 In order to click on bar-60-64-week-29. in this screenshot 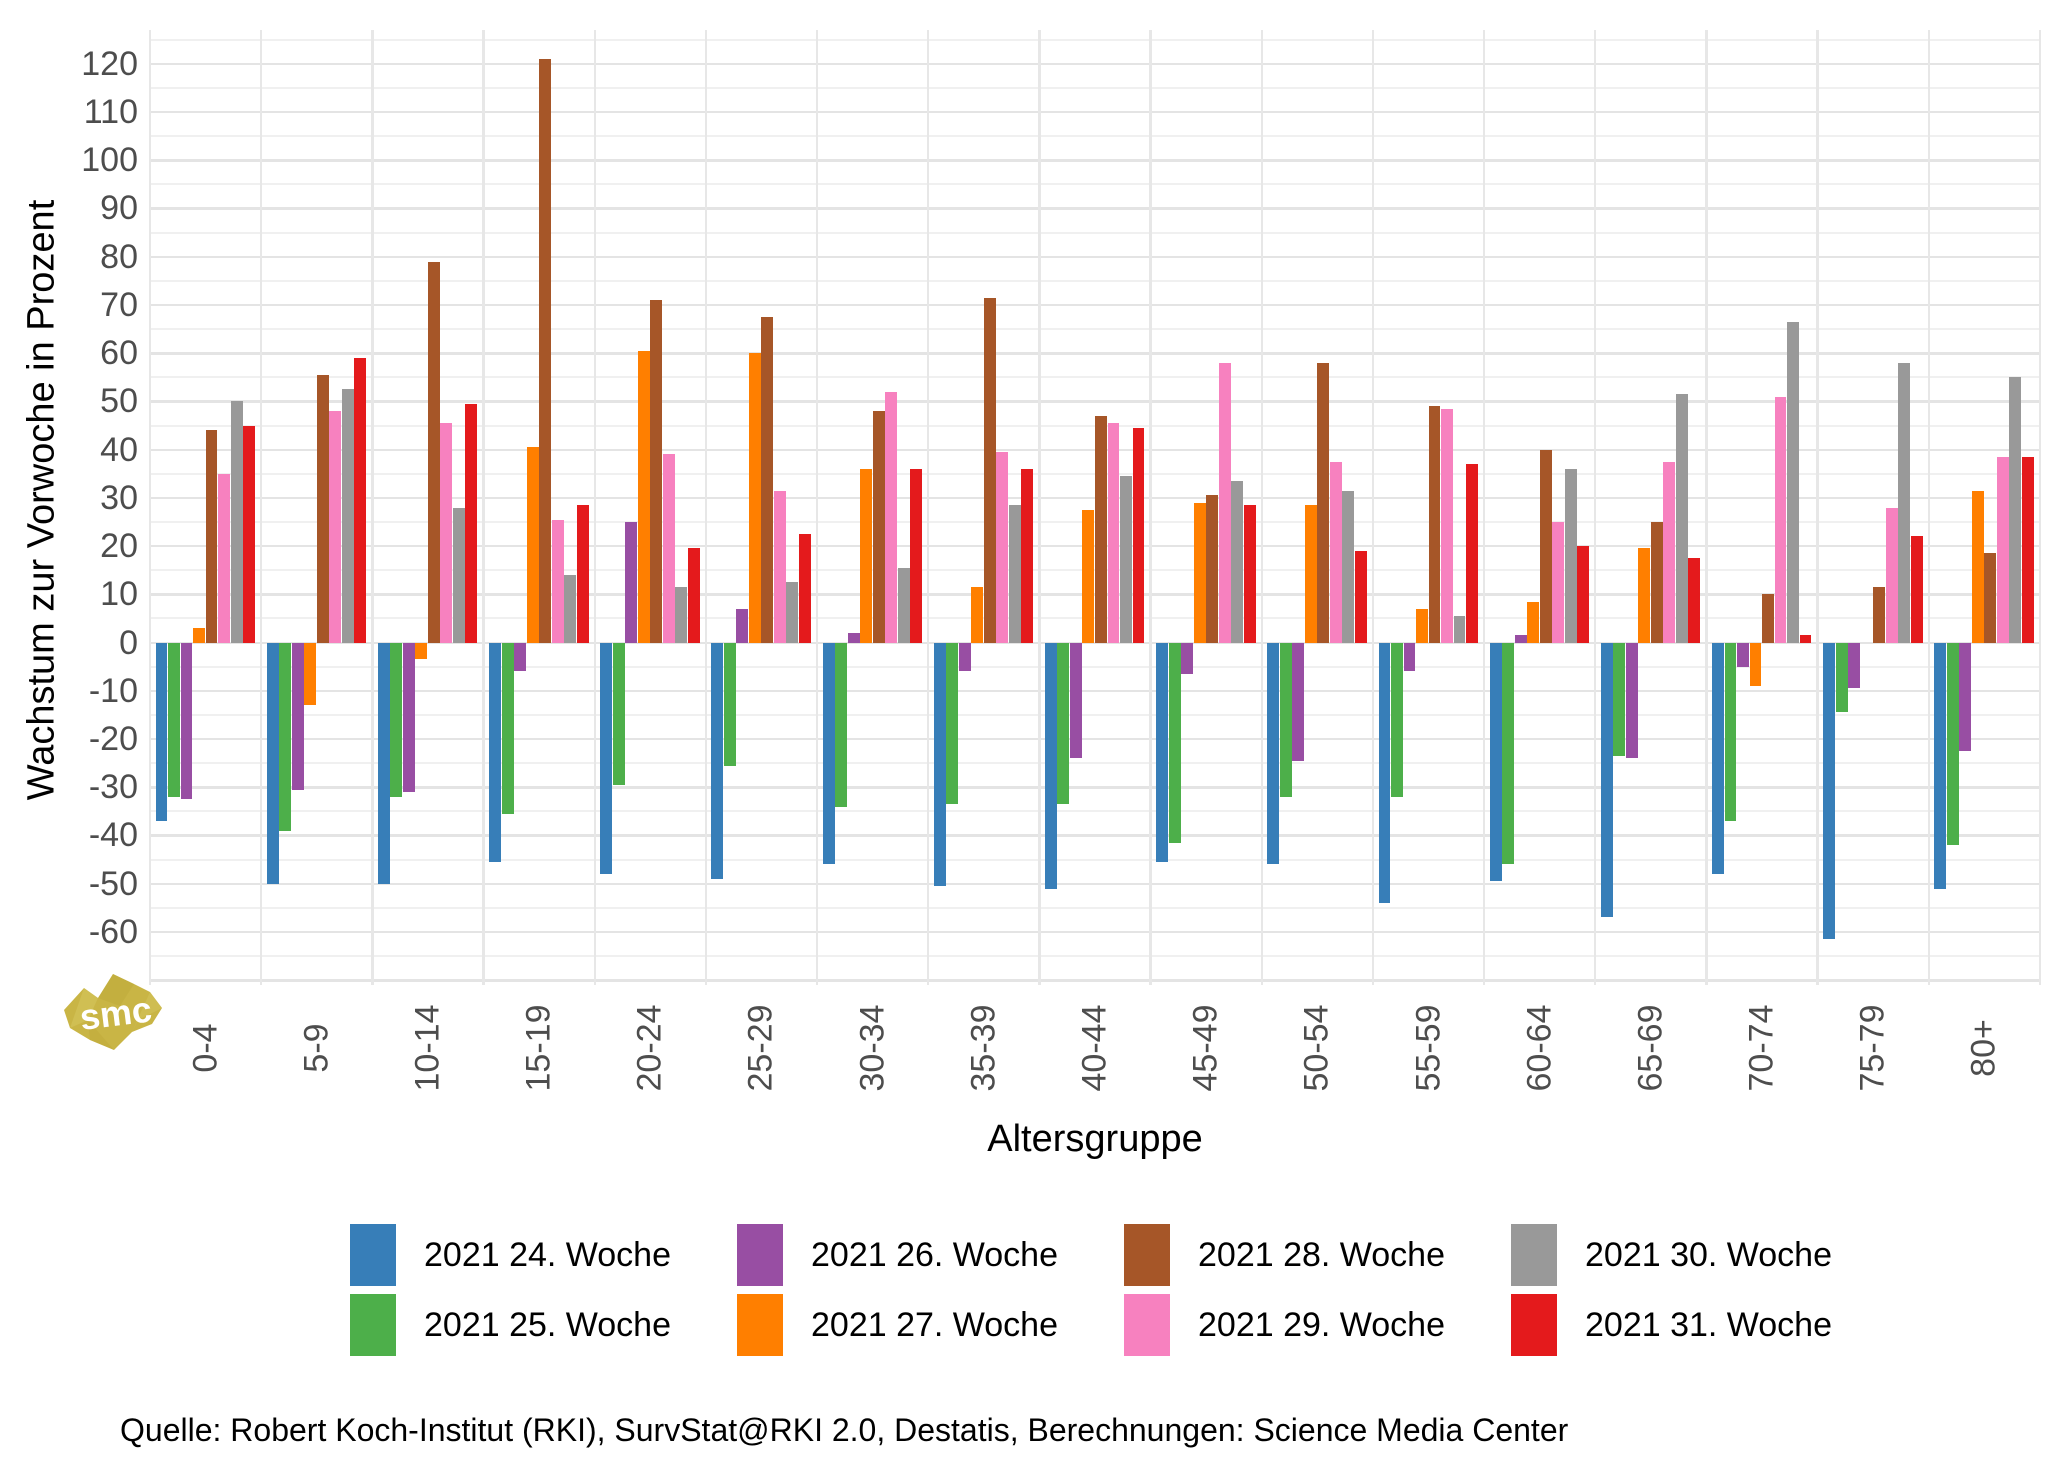, I will do `click(1558, 582)`.